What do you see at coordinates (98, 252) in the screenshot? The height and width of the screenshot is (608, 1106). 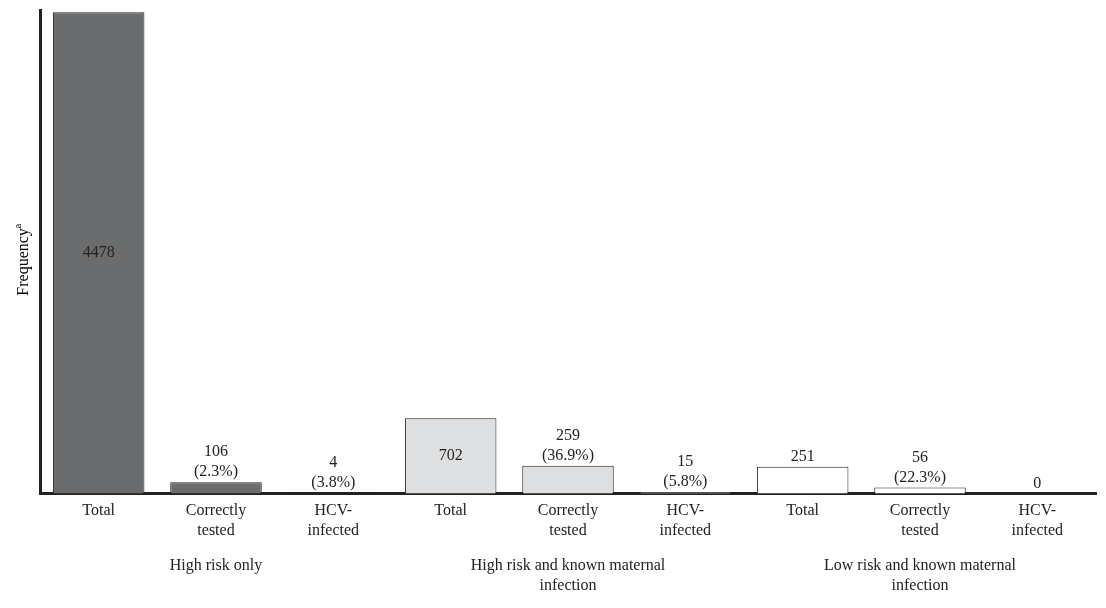 I see `data-label: 4478` at bounding box center [98, 252].